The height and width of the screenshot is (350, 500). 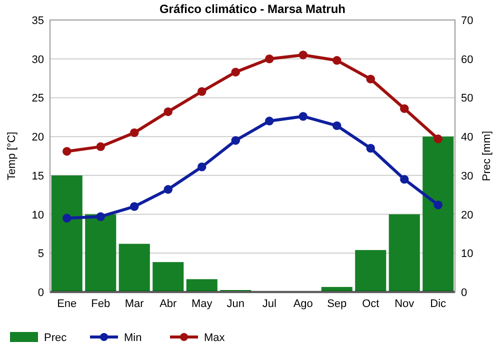 What do you see at coordinates (56, 338) in the screenshot?
I see `legend-label: Prec` at bounding box center [56, 338].